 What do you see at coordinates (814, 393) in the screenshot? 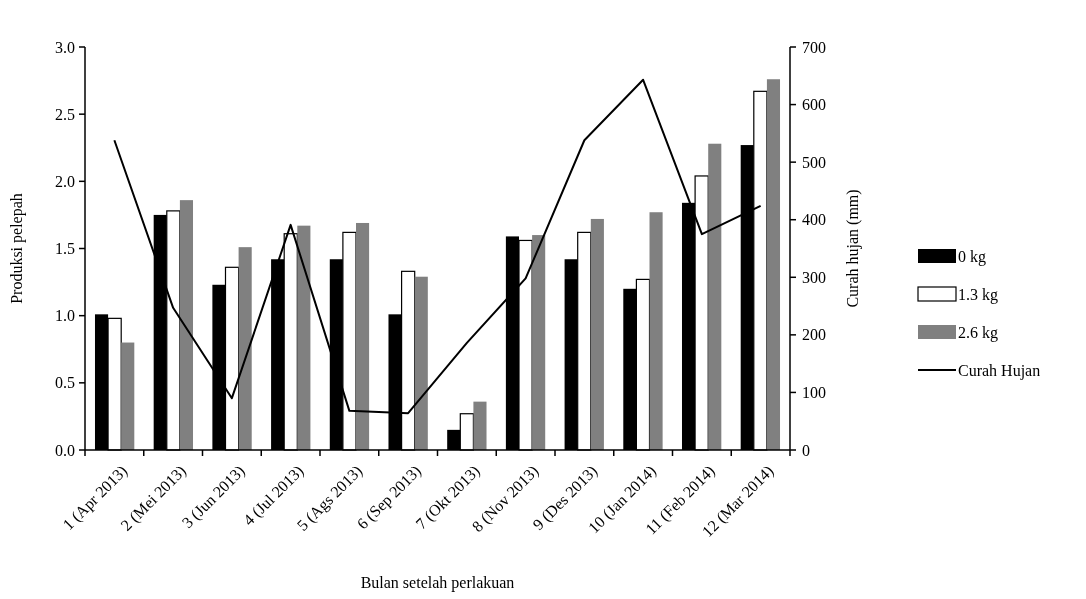
I see `y2-tick-label: 100` at bounding box center [814, 393].